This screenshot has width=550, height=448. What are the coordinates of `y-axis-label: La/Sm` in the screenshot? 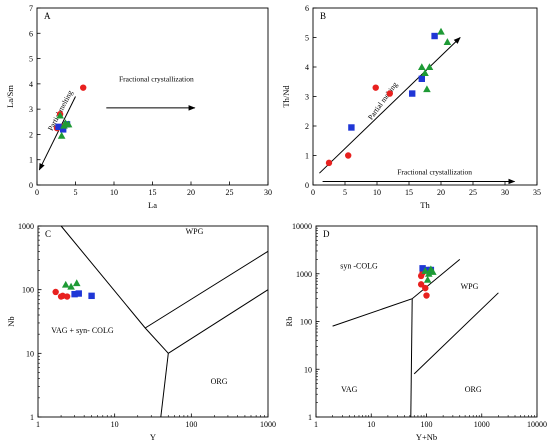 It's located at (10, 96).